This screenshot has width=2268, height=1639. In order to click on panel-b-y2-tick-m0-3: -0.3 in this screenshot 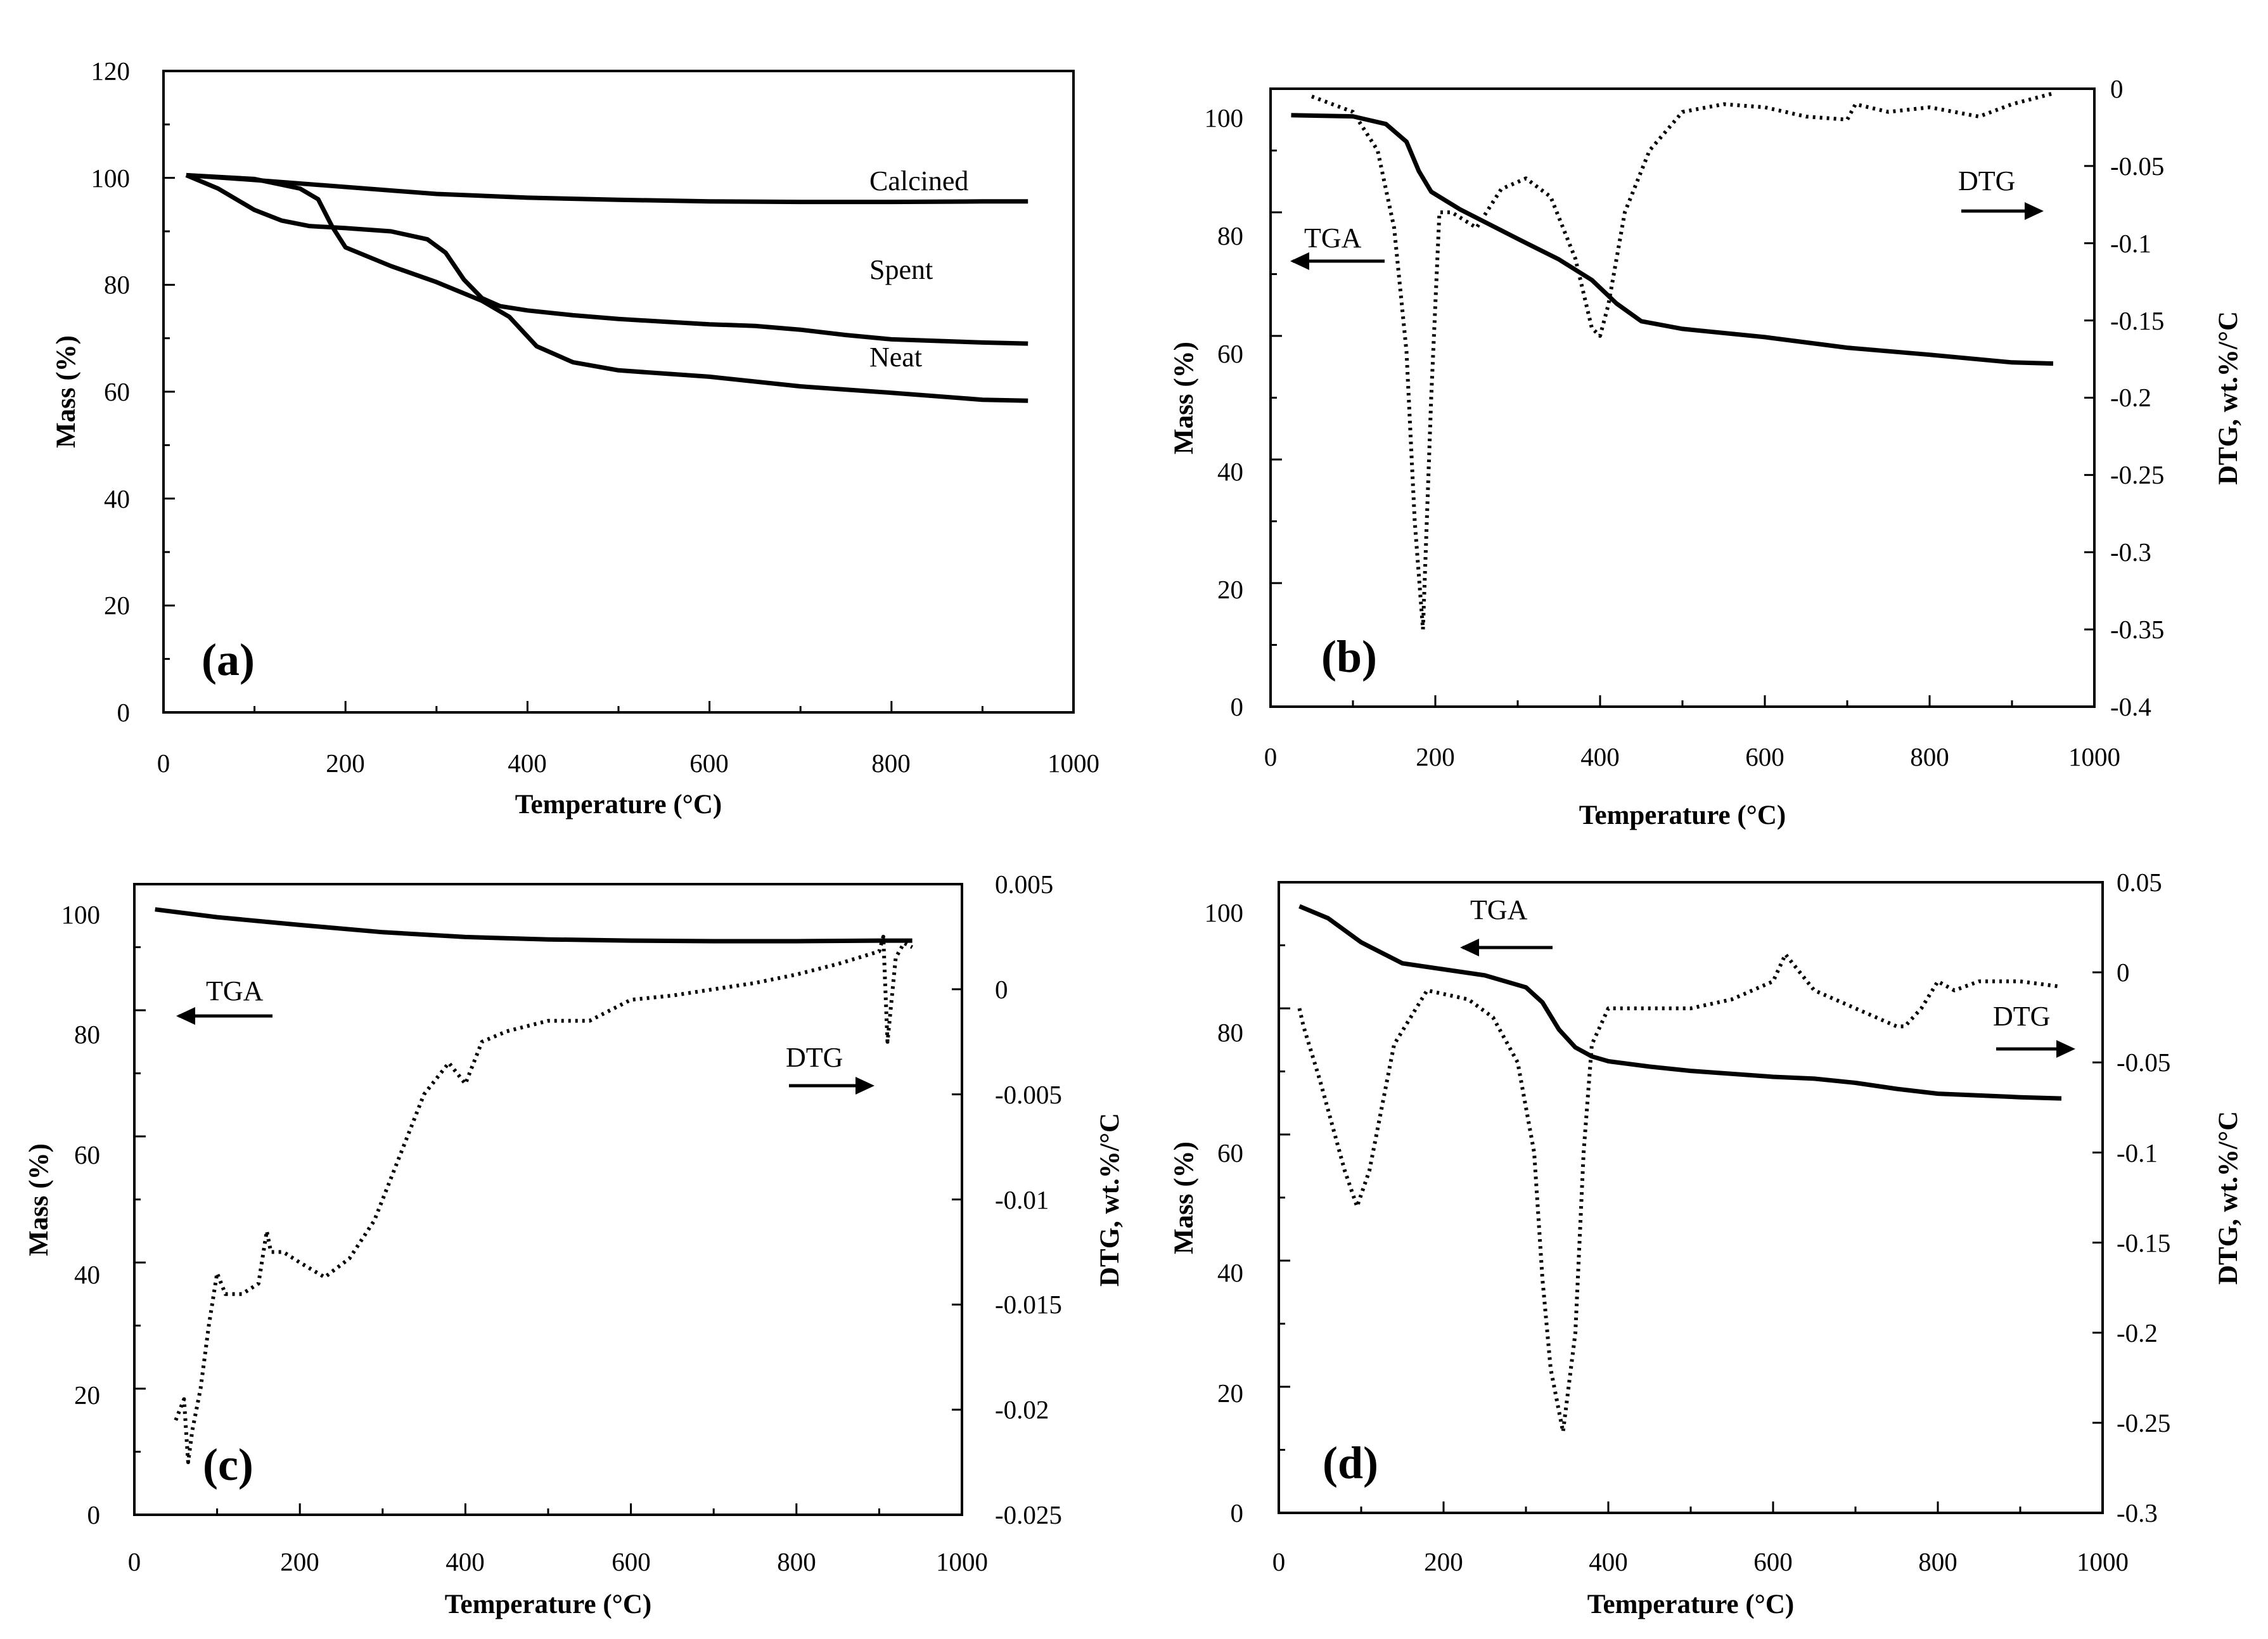, I will do `click(2130, 552)`.